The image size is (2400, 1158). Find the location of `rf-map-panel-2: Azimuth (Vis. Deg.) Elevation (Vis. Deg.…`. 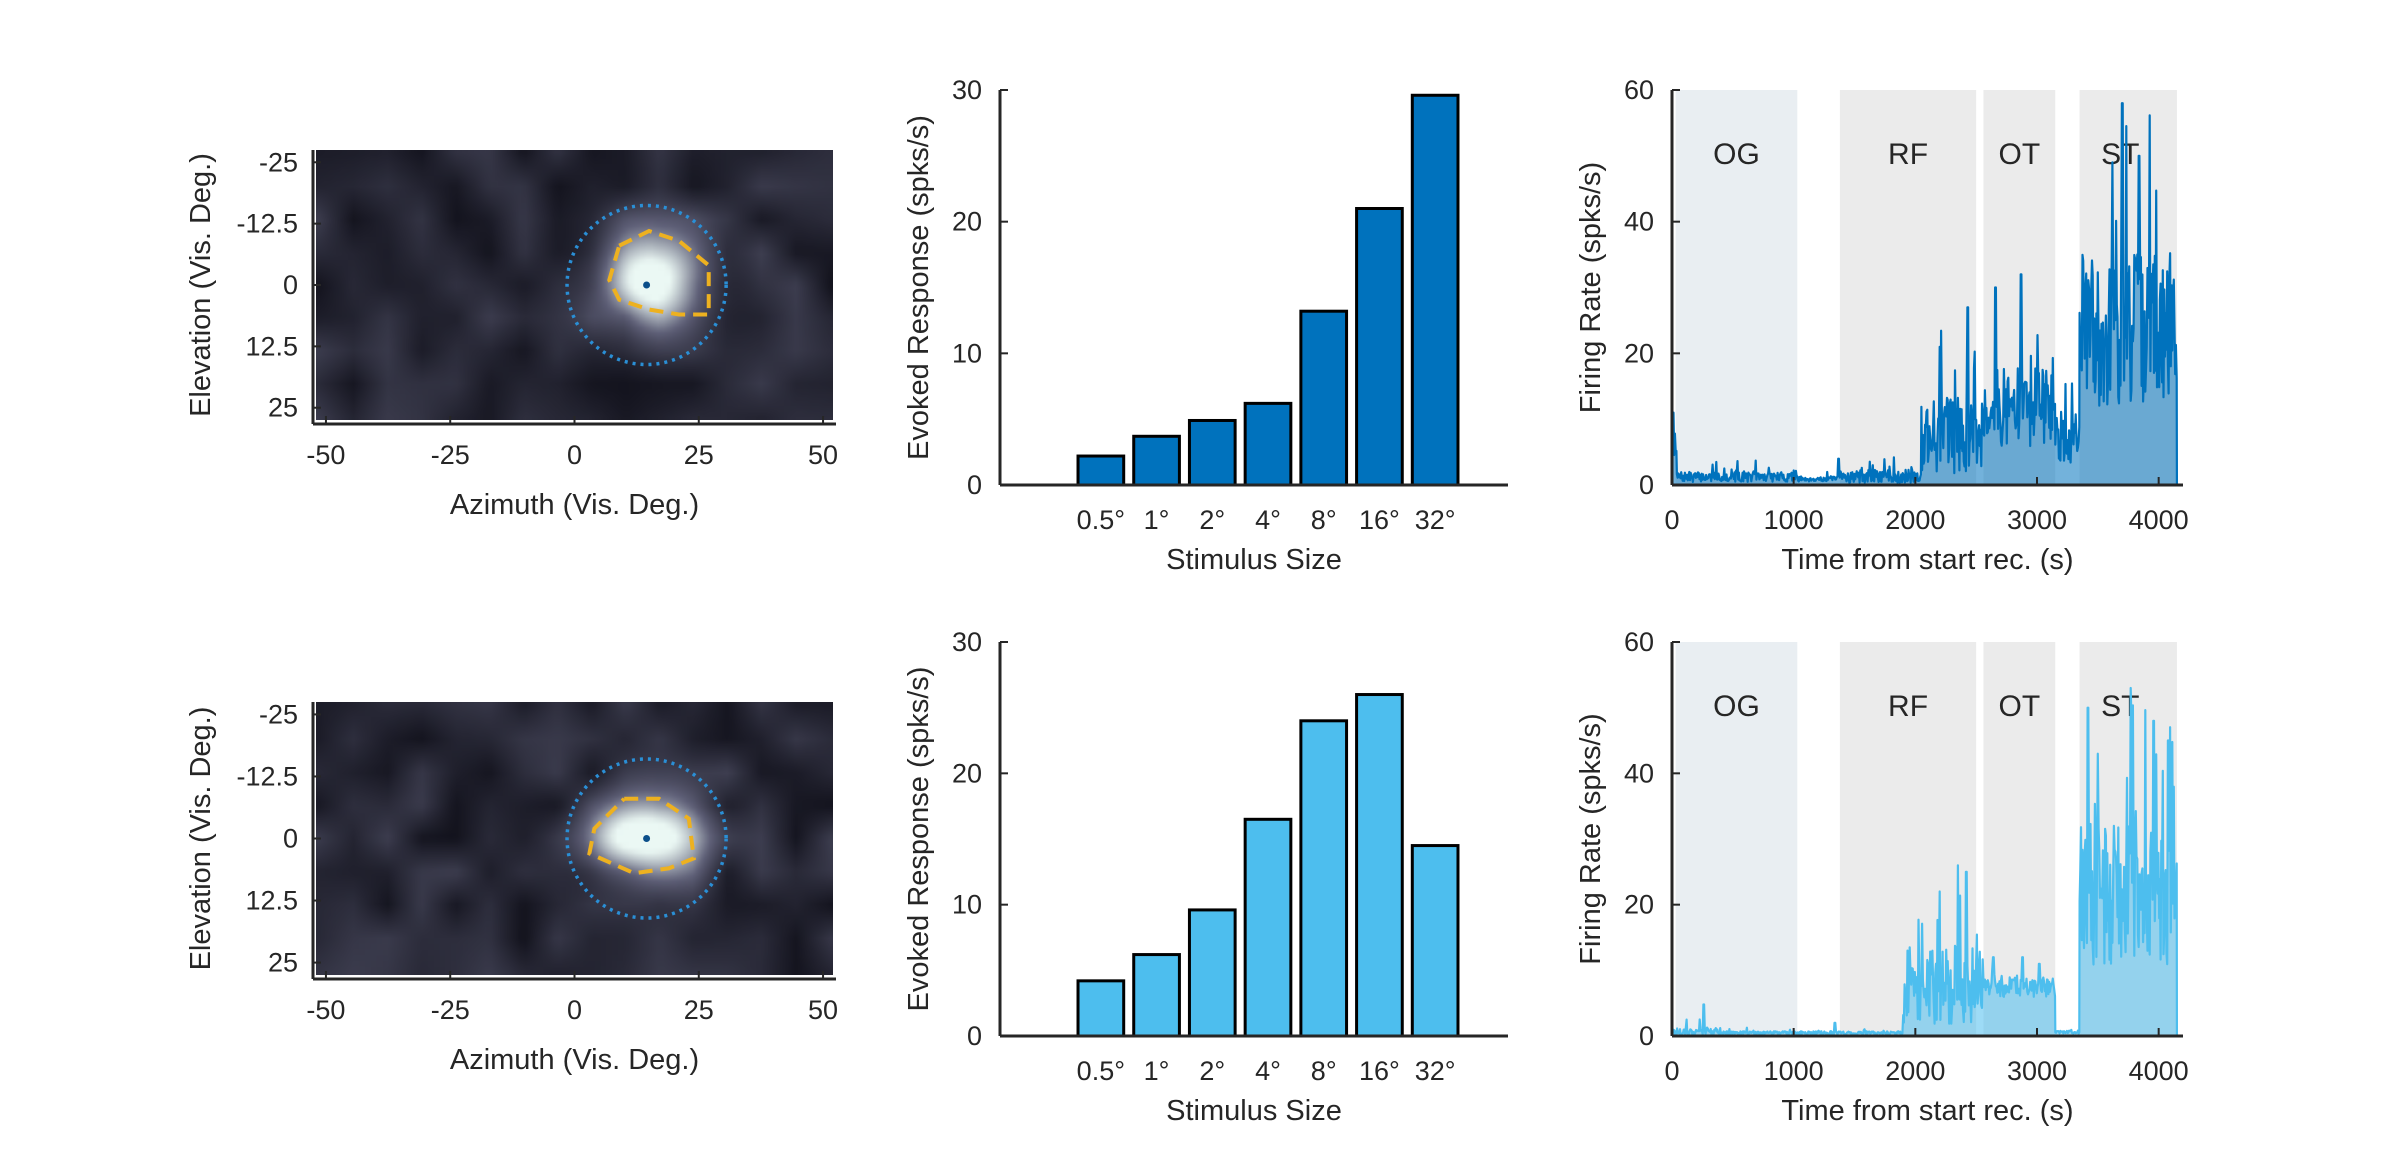

rf-map-panel-2: Azimuth (Vis. Deg.) Elevation (Vis. Deg.… is located at coordinates (511, 887).